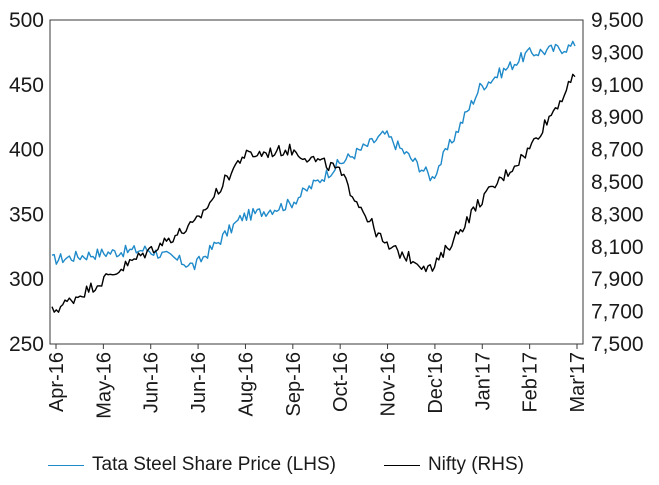  What do you see at coordinates (66, 465) in the screenshot?
I see `legend-swatch-tata-steel` at bounding box center [66, 465].